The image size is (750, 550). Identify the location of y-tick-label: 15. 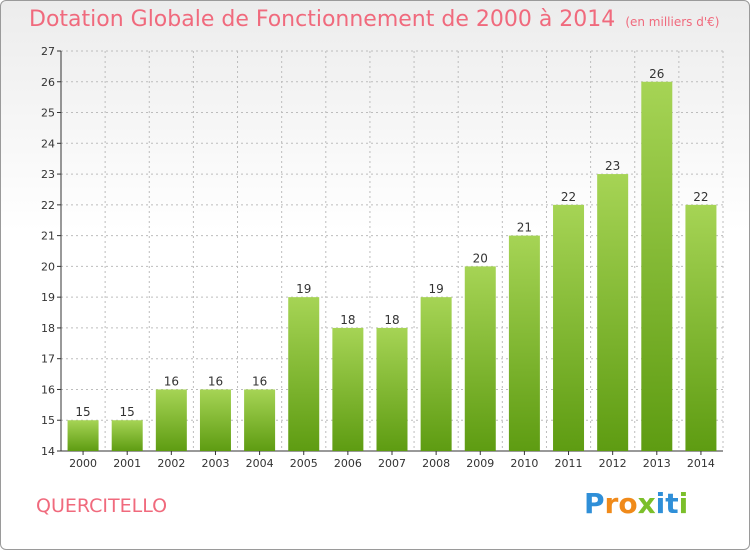
(48, 420).